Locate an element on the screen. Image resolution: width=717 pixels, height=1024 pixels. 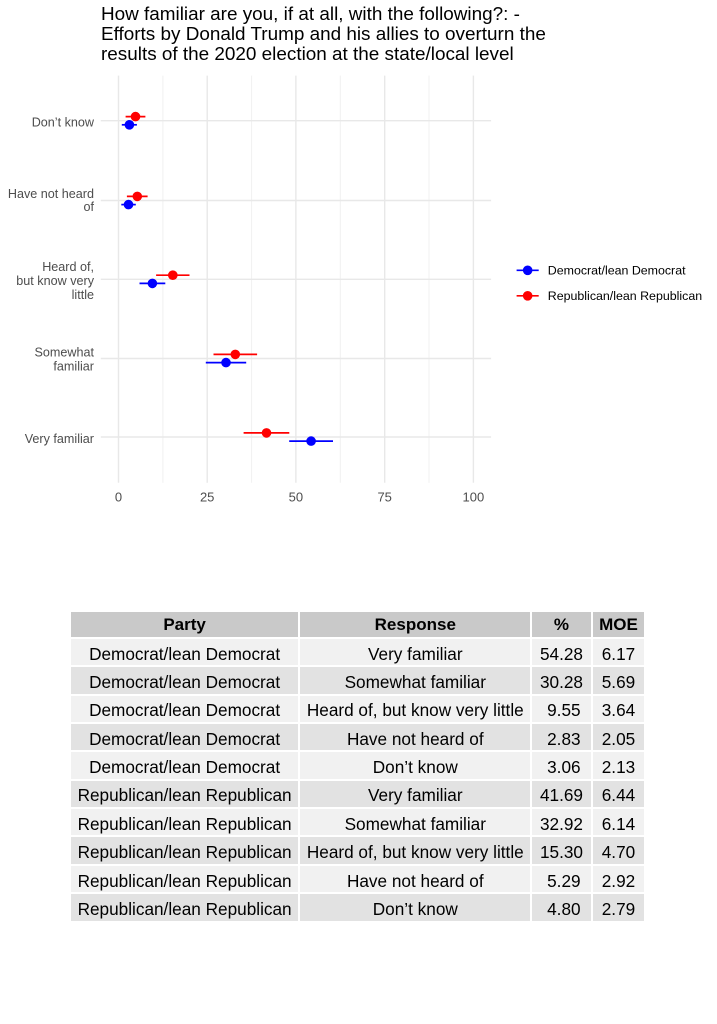
svg-text: Democrat/lean Democrat is located at coordinates (617, 271).